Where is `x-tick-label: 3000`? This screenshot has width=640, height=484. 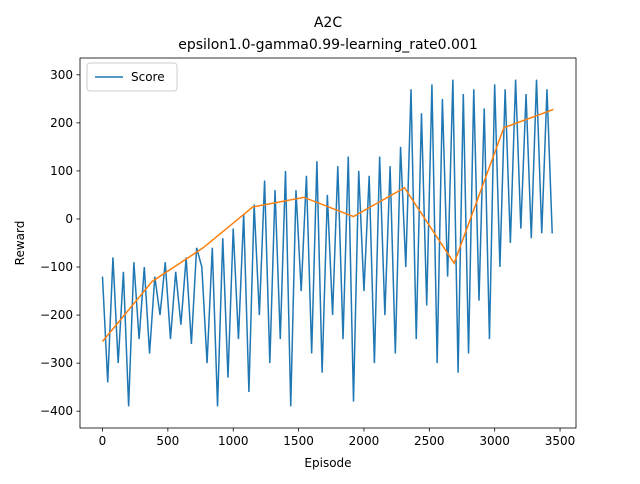
x-tick-label: 3000 is located at coordinates (494, 441).